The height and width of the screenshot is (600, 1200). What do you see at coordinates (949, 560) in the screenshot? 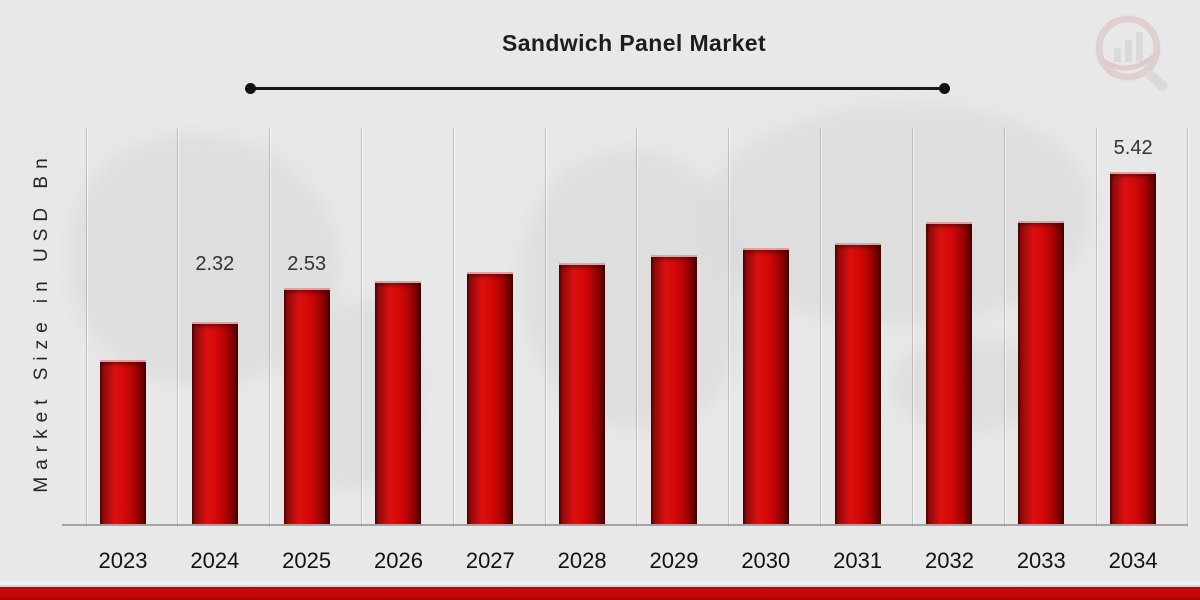
I see `x-tick-2032: 2032` at bounding box center [949, 560].